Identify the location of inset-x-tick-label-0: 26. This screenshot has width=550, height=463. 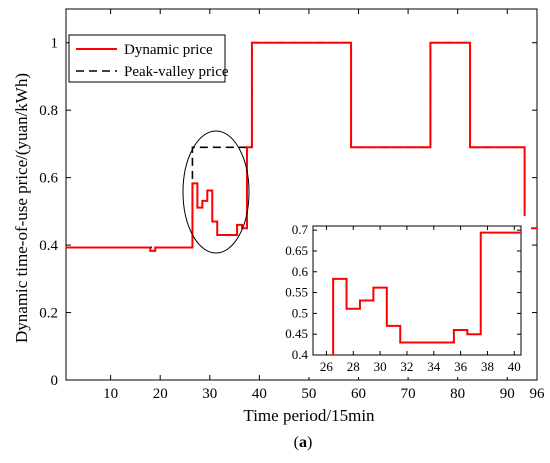
(327, 366).